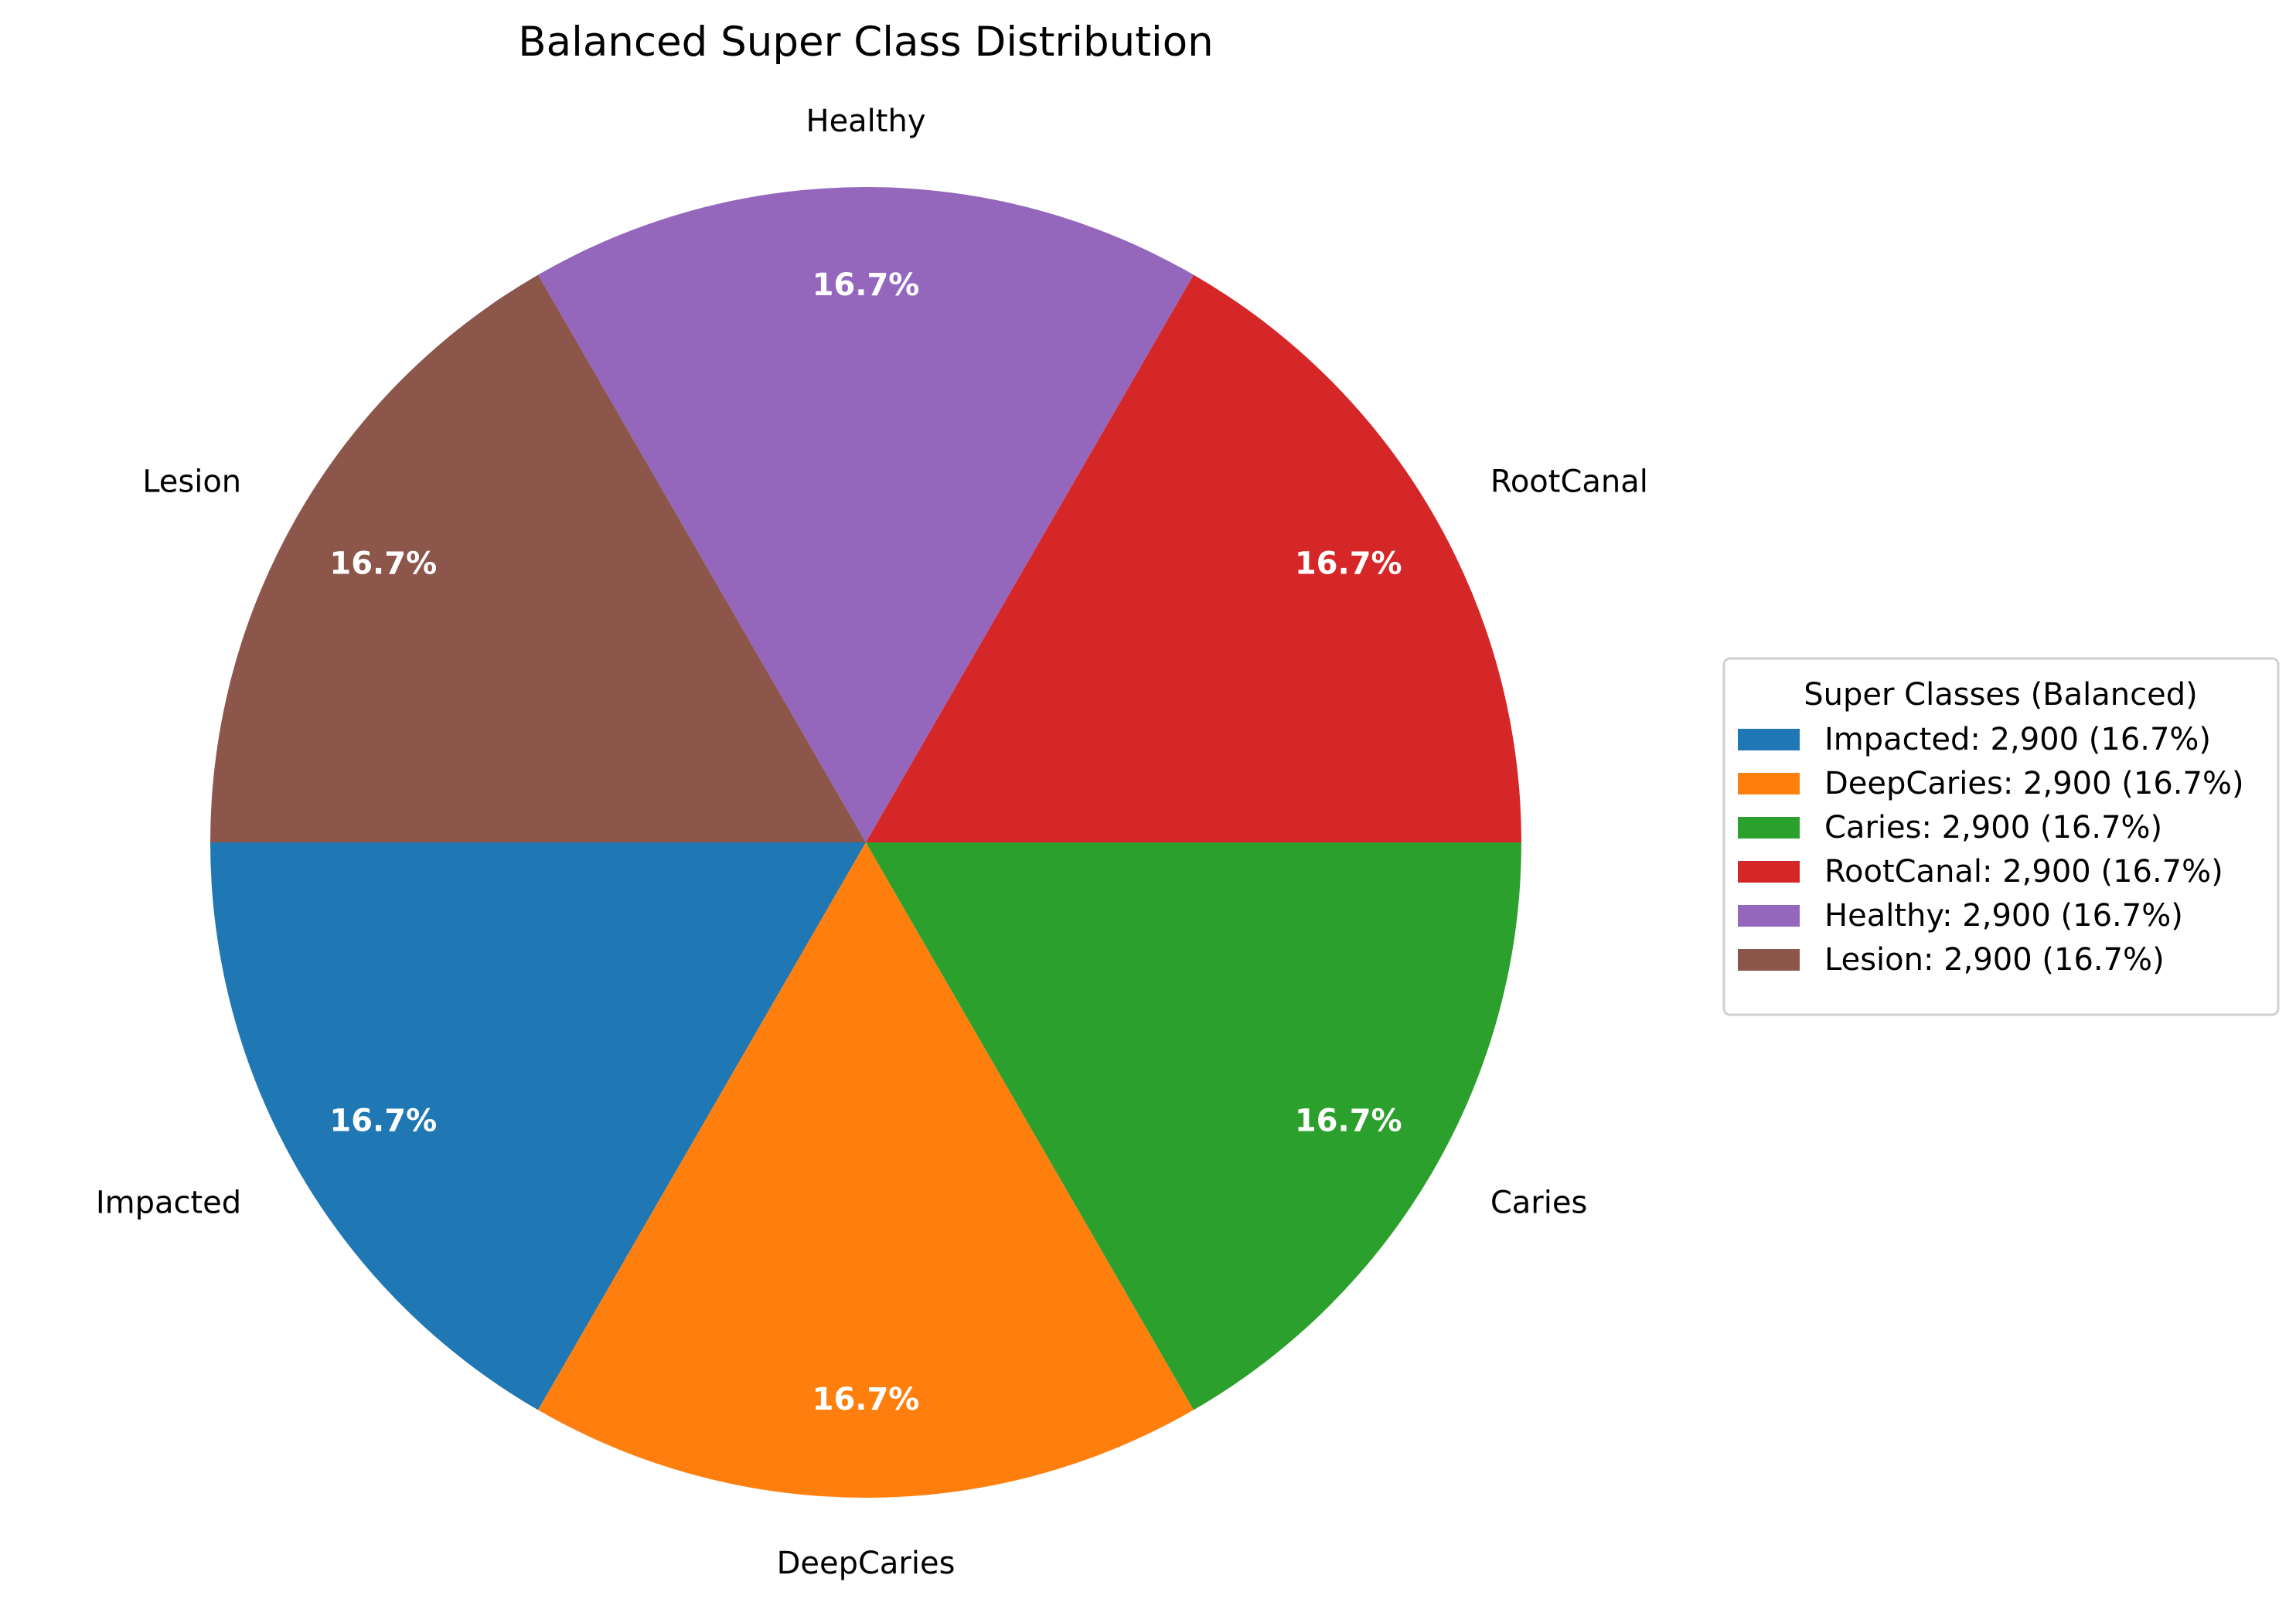 This screenshot has height=1599, width=2296. What do you see at coordinates (1193, 558) in the screenshot?
I see `slice-rootcanal` at bounding box center [1193, 558].